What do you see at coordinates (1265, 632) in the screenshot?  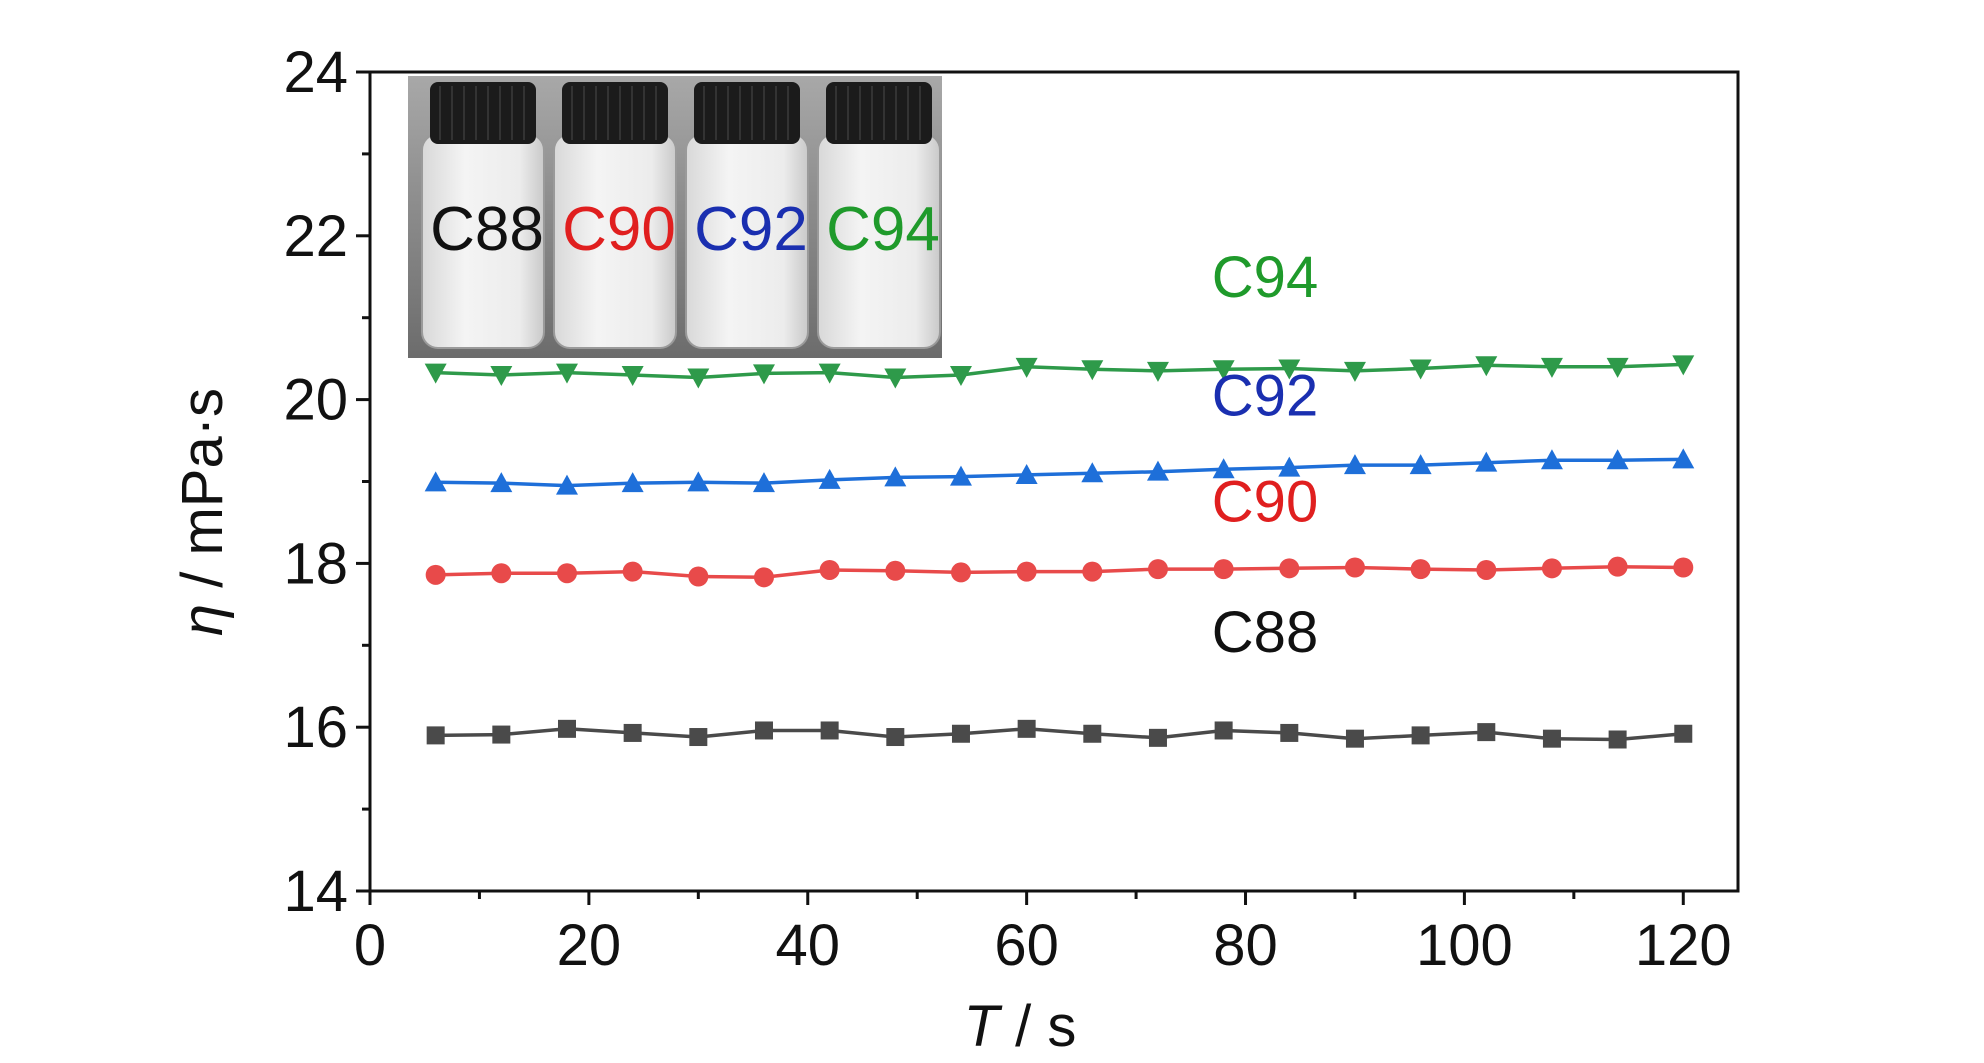 I see `series-label-c88: C88` at bounding box center [1265, 632].